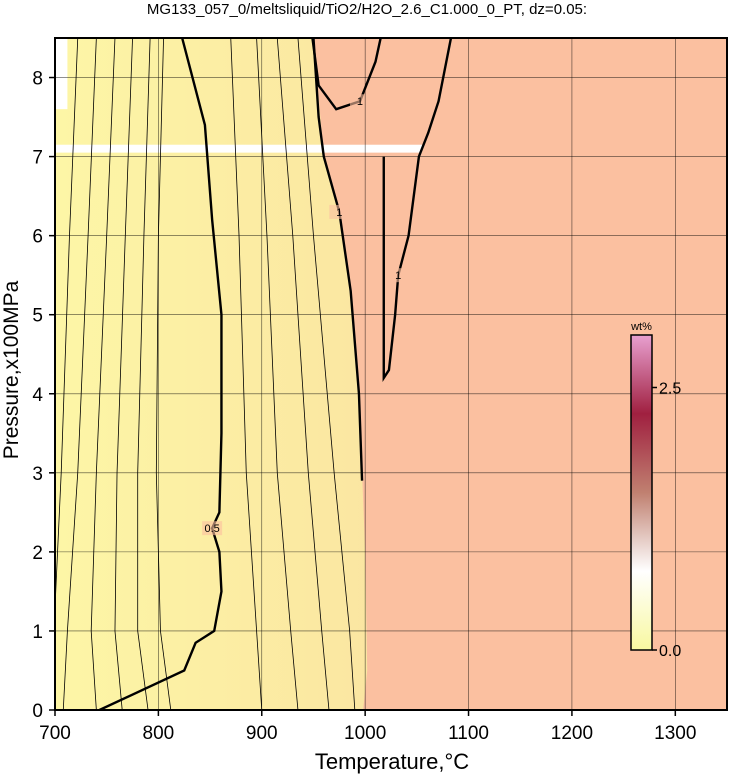  Describe the element at coordinates (675, 733) in the screenshot. I see `x-tick-label: 1300` at that location.